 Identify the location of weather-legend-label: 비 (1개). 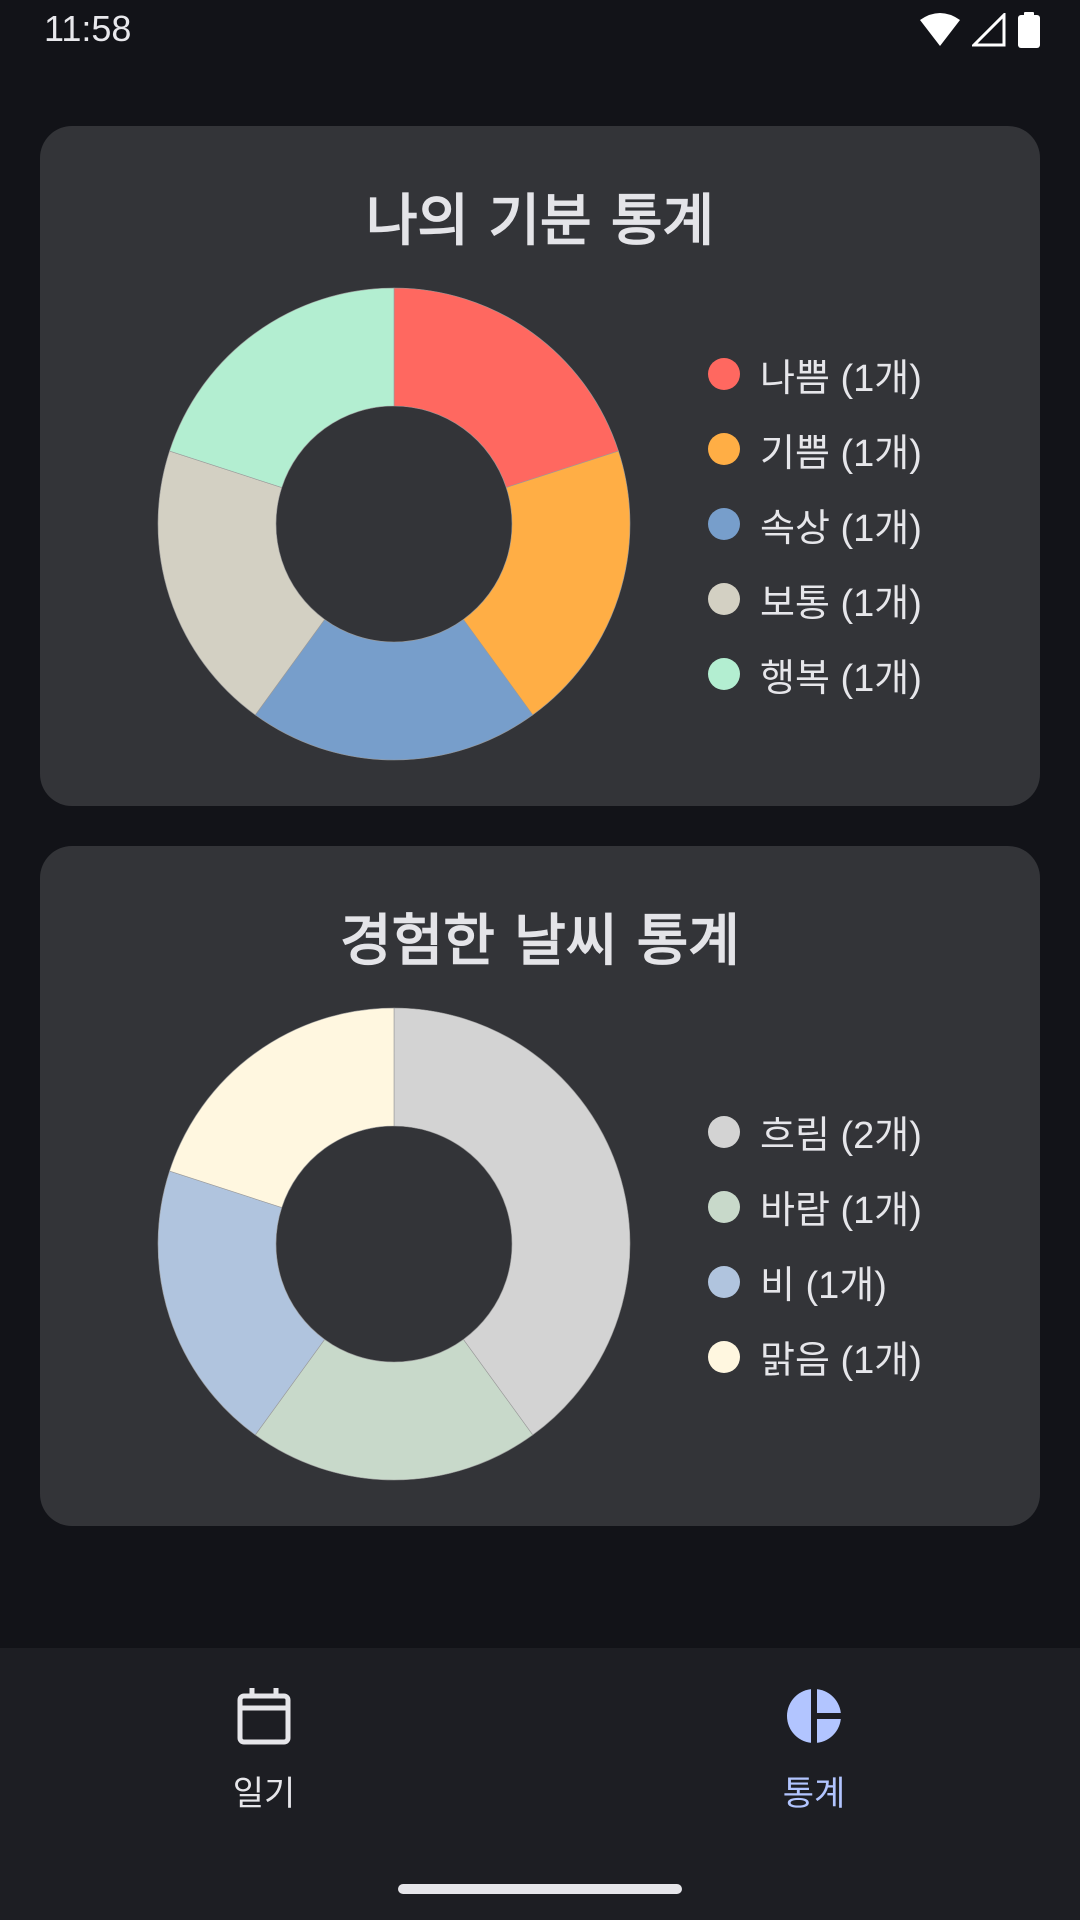
(823, 1286).